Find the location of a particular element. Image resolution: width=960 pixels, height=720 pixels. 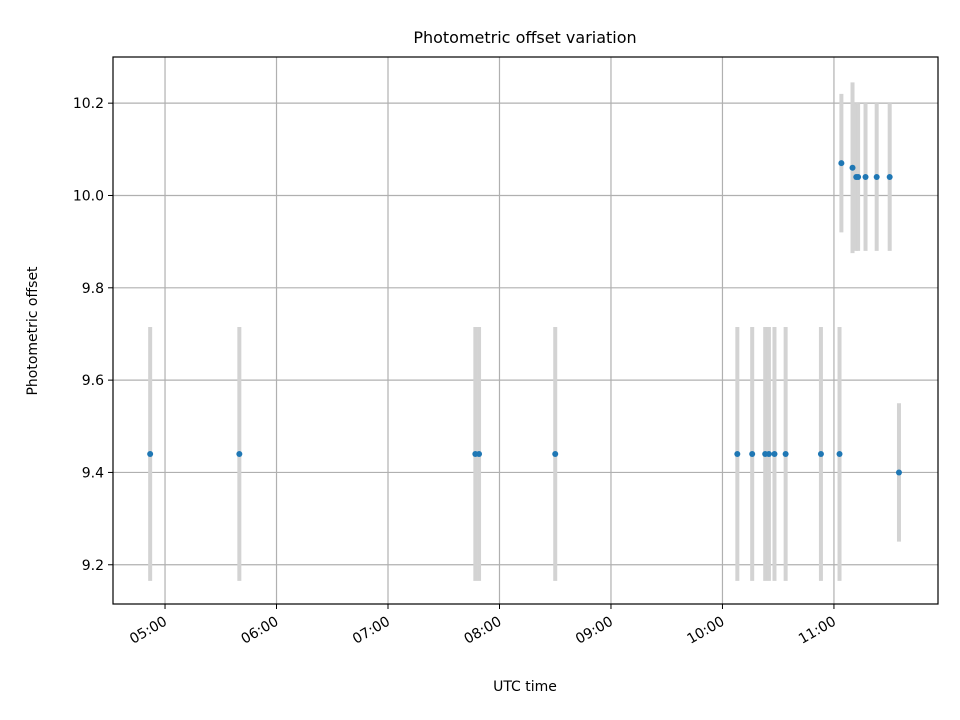

x-tick-label: 05:00 is located at coordinates (148, 631).